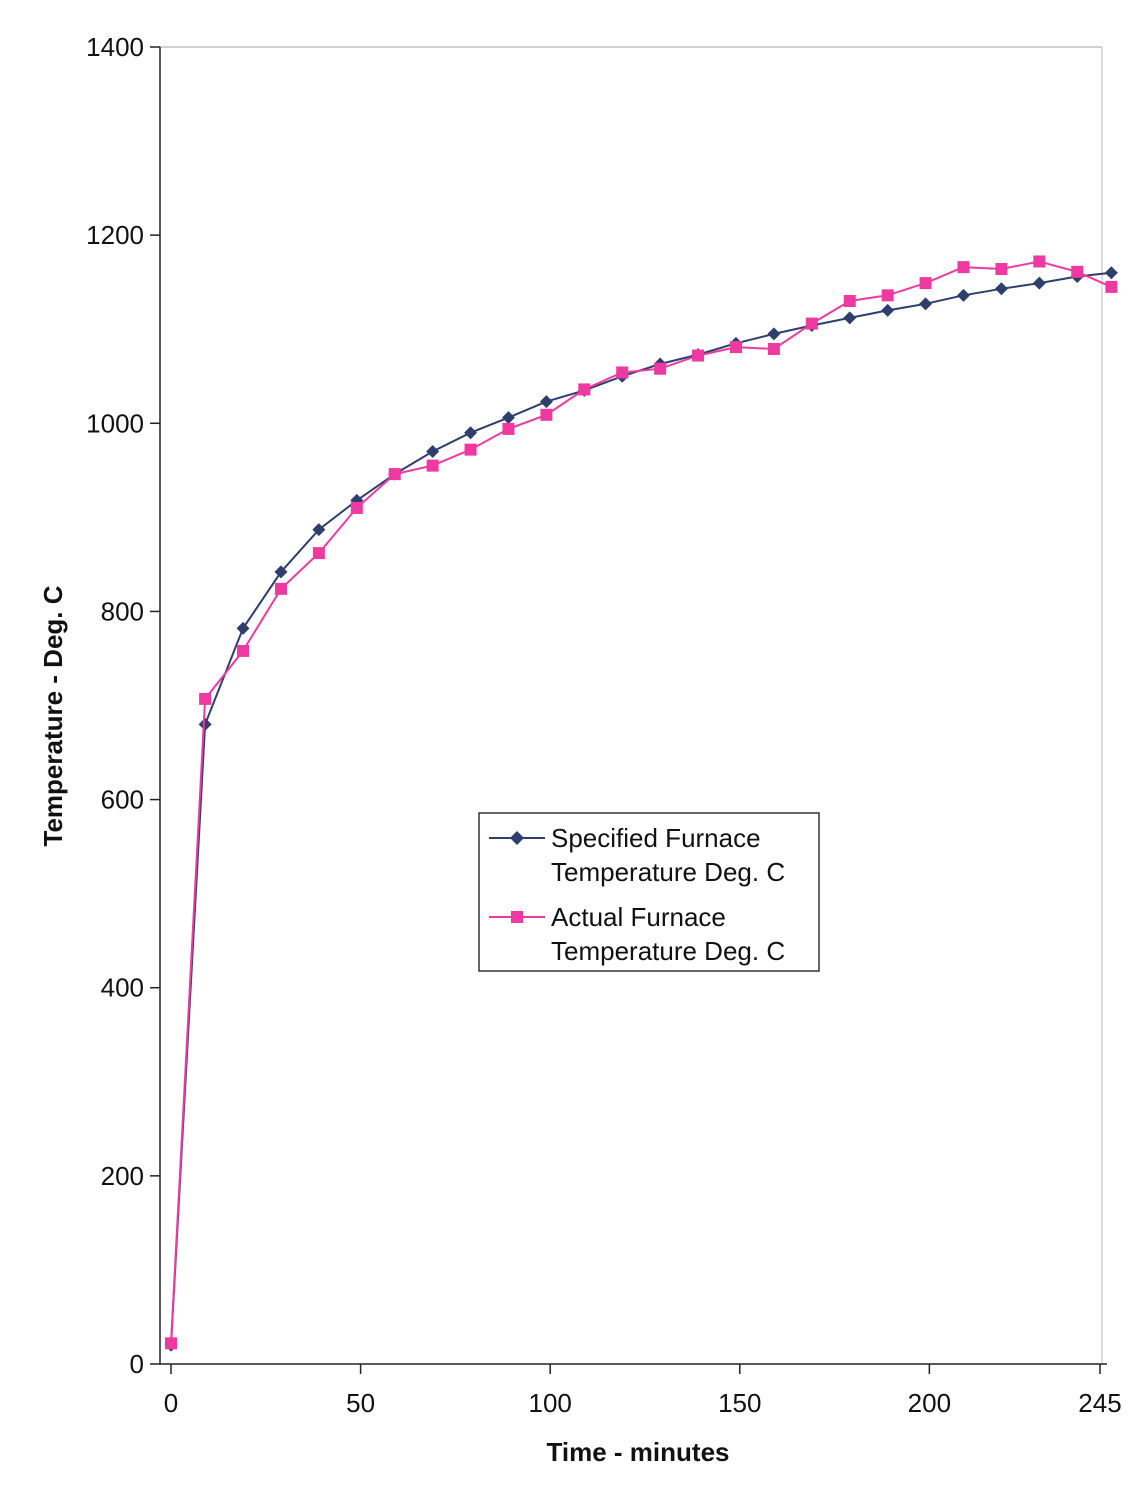  I want to click on y-tick-label-400: 400, so click(122, 988).